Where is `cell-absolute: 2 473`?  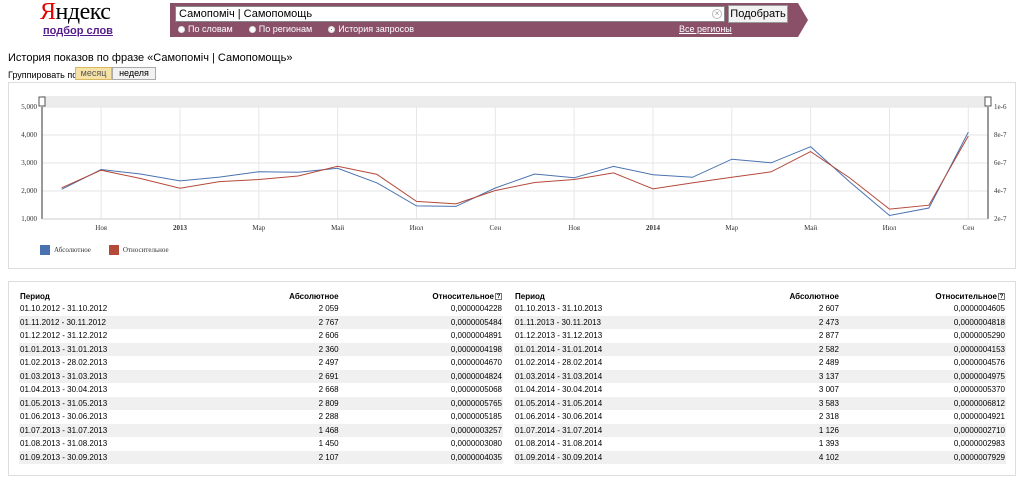
cell-absolute: 2 473 is located at coordinates (780, 322).